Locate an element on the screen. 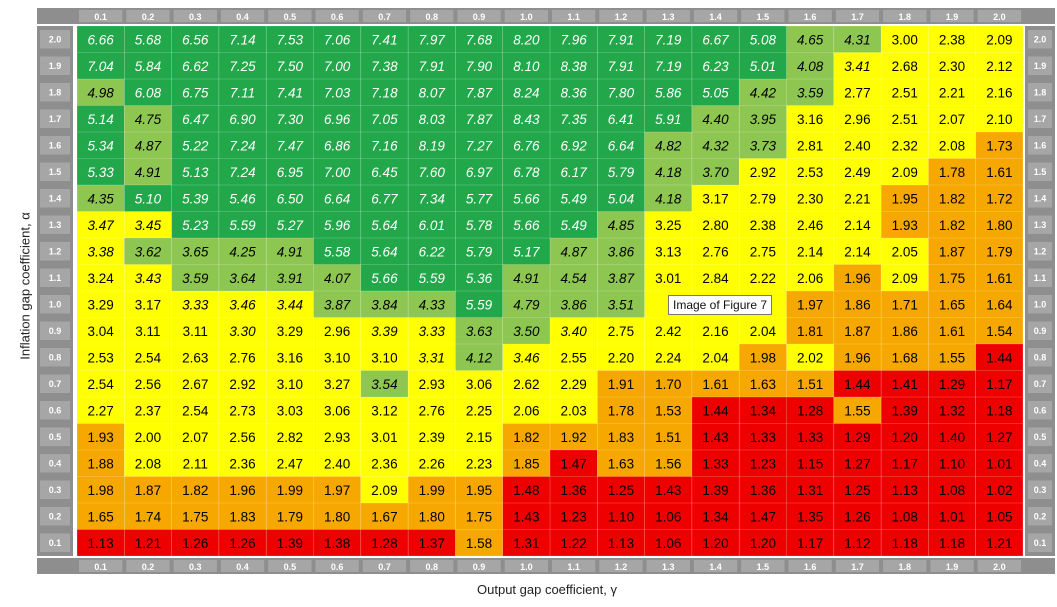 The height and width of the screenshot is (607, 1057). y-tick-label-right: 0.1 is located at coordinates (1040, 543).